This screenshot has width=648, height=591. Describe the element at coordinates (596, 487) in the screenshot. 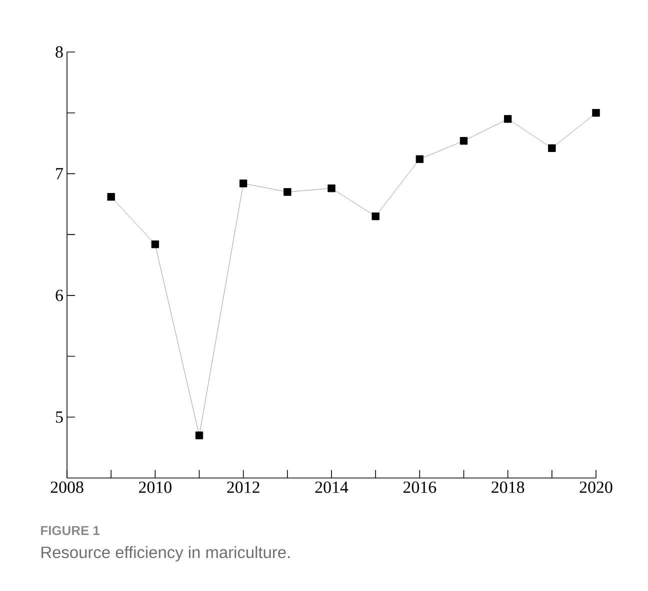

I see `x-tick-label: 2020` at that location.